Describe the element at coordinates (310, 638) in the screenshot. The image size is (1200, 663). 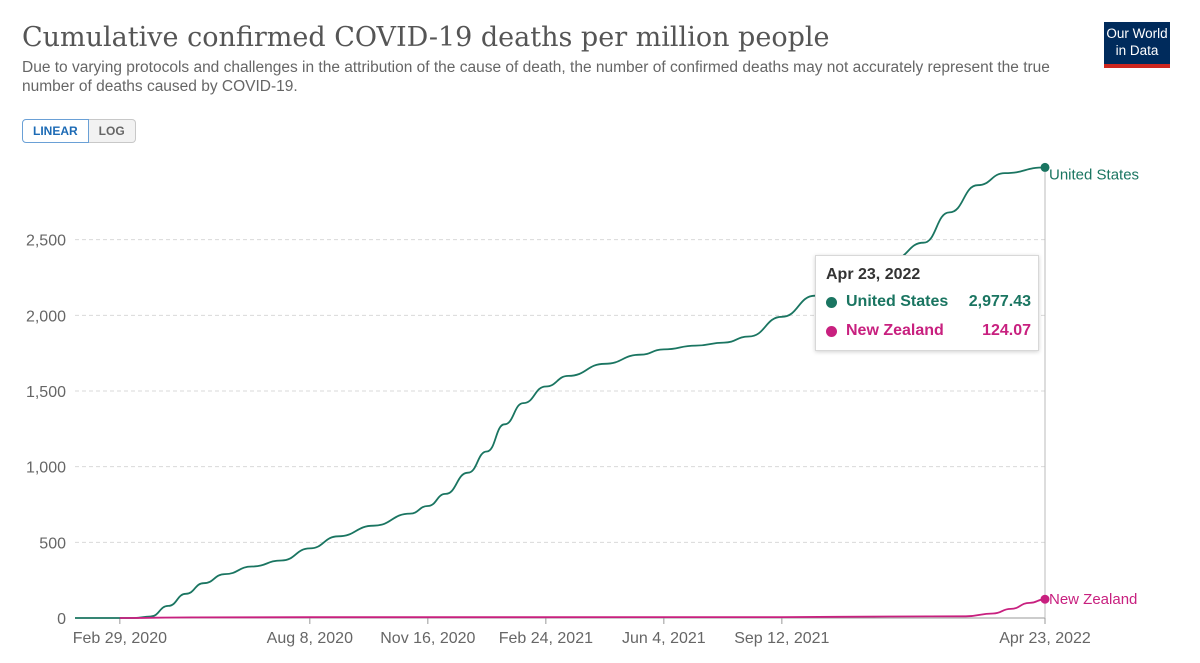
I see `x-tick-label: Aug 8, 2020` at that location.